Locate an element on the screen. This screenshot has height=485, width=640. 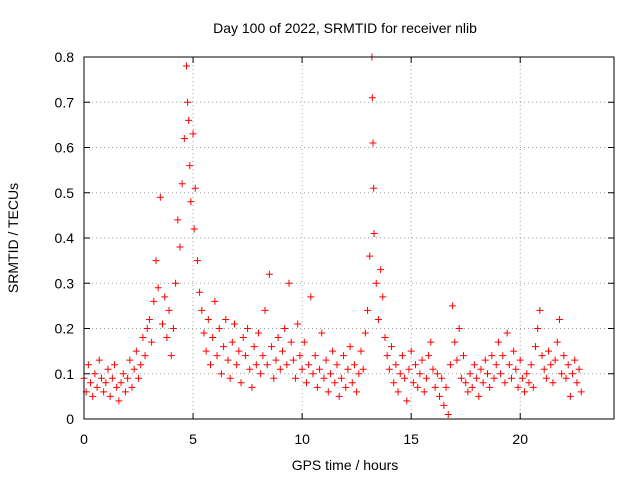
y-tick-label: 0.3 is located at coordinates (65, 283).